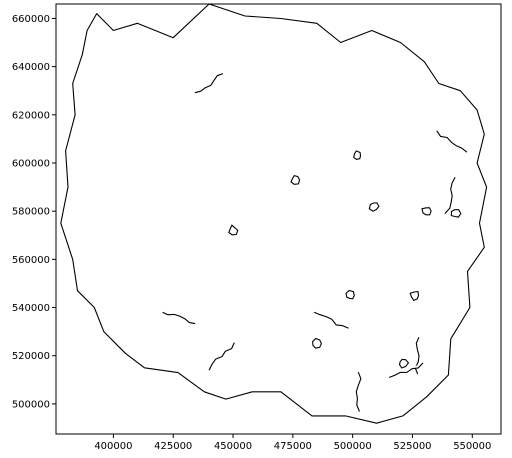 The width and height of the screenshot is (512, 458). I want to click on x-tick-label: 550000, so click(472, 446).